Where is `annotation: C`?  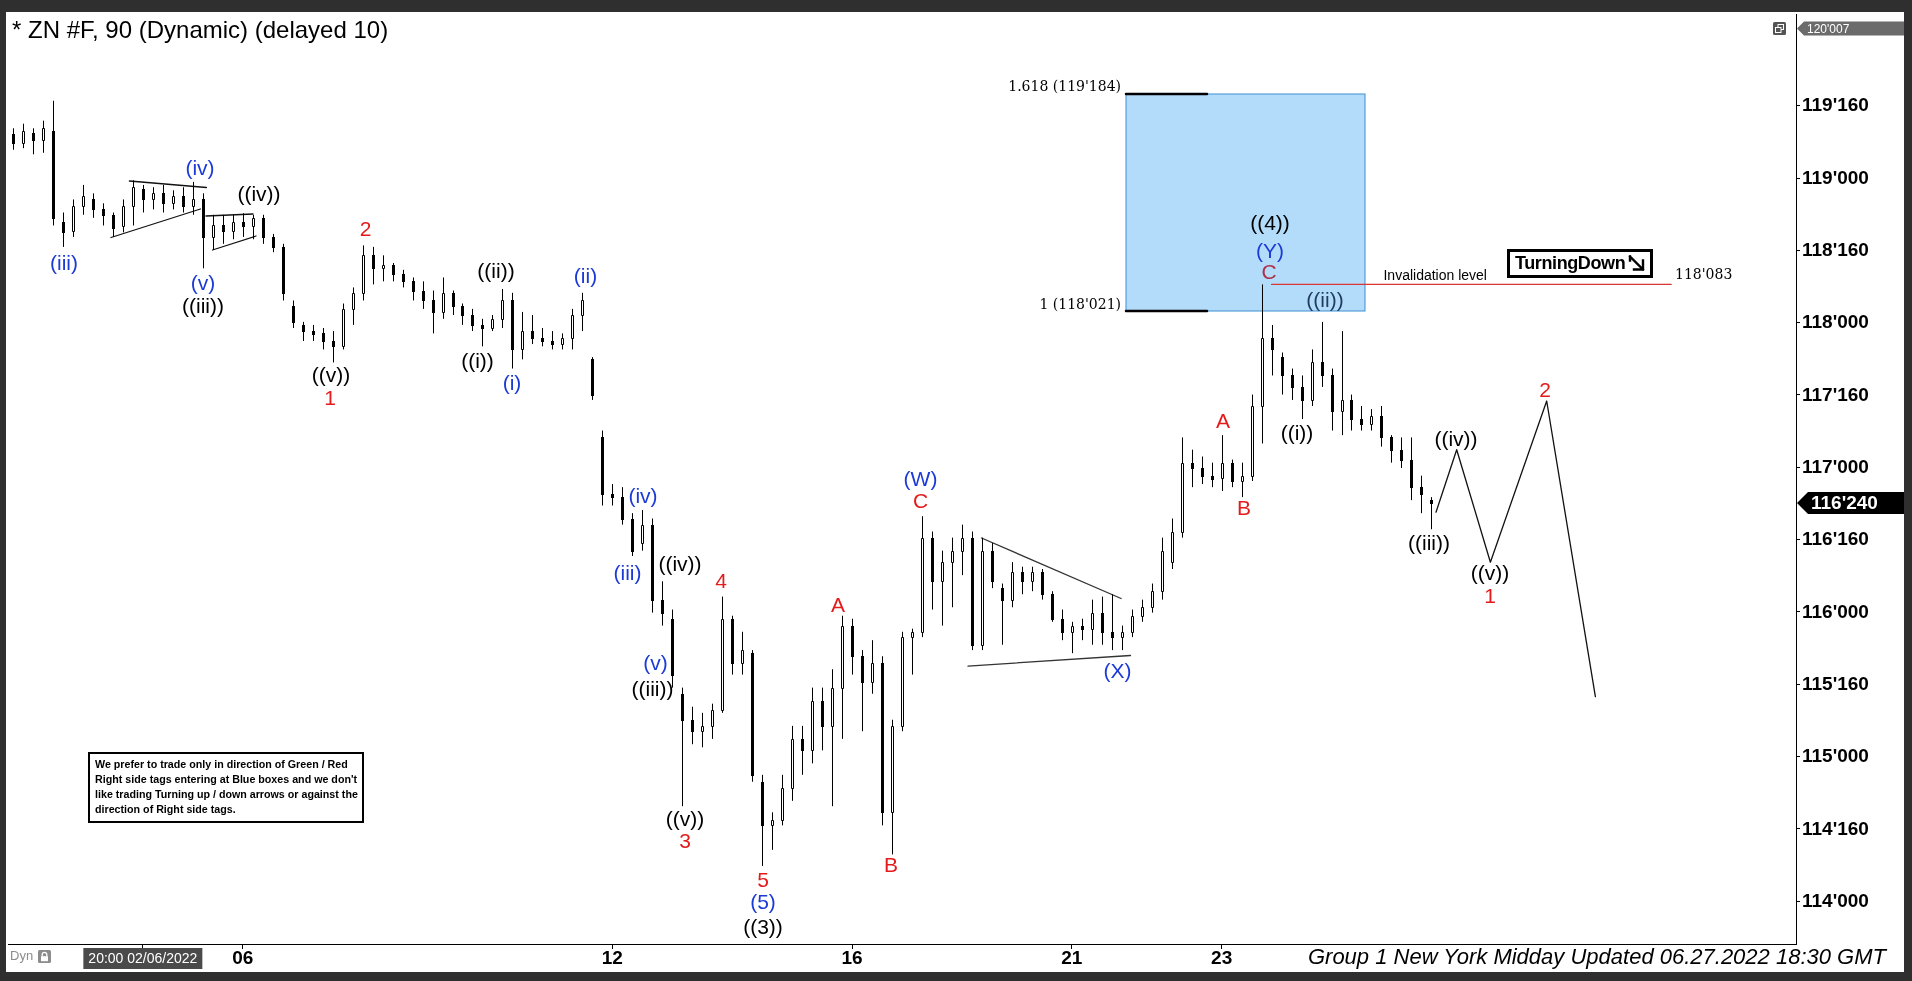
annotation: C is located at coordinates (920, 500).